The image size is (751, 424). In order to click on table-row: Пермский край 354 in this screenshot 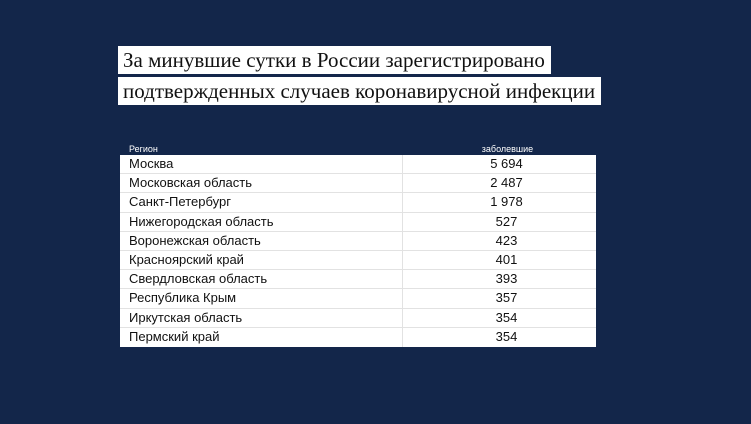, I will do `click(358, 337)`.